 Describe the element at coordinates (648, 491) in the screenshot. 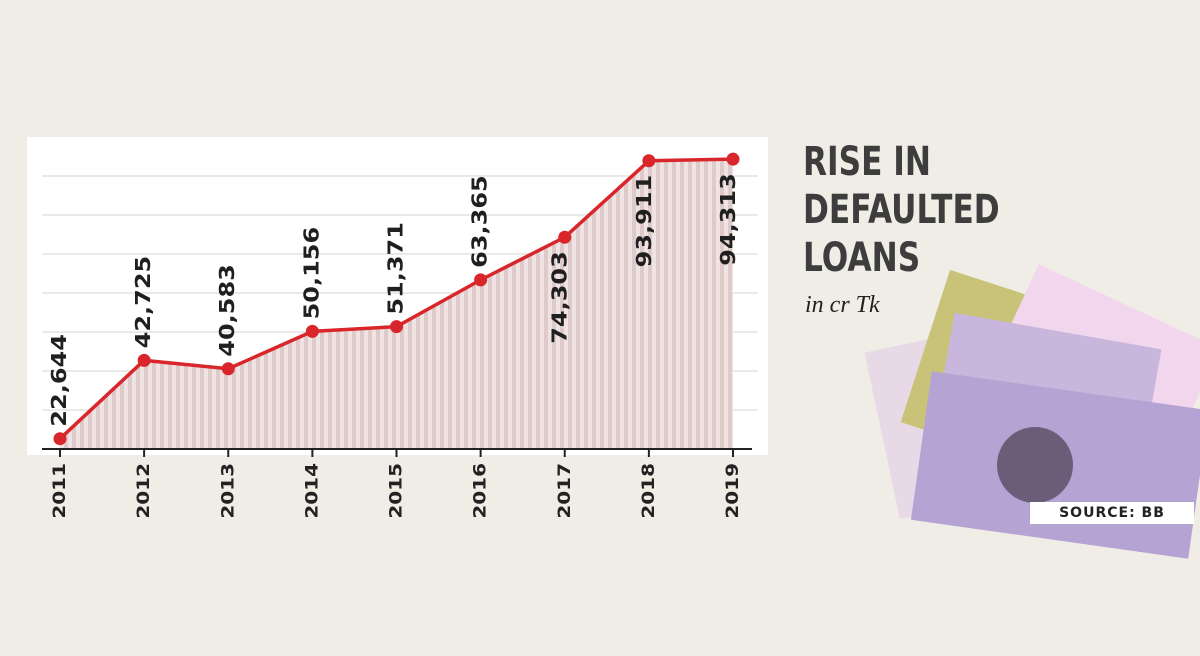

I see `x-tick-label: 2018` at that location.